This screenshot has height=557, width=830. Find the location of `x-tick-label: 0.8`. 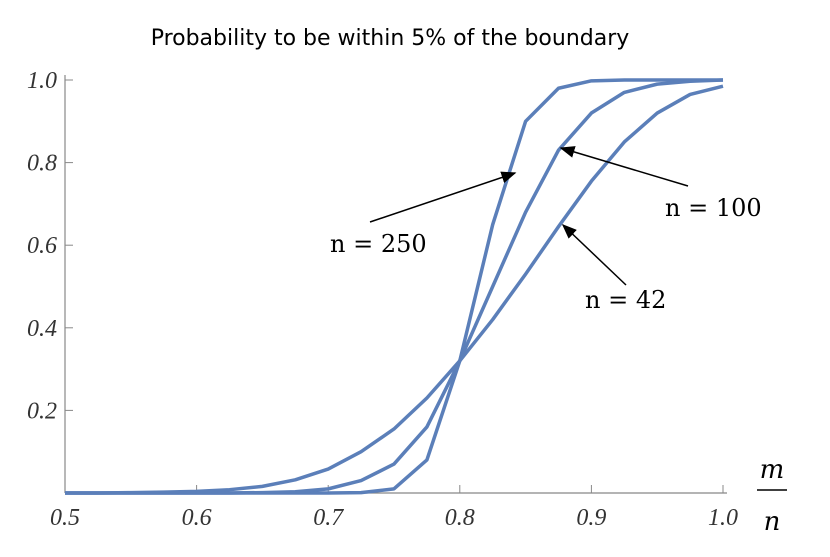

x-tick-label: 0.8 is located at coordinates (460, 518).